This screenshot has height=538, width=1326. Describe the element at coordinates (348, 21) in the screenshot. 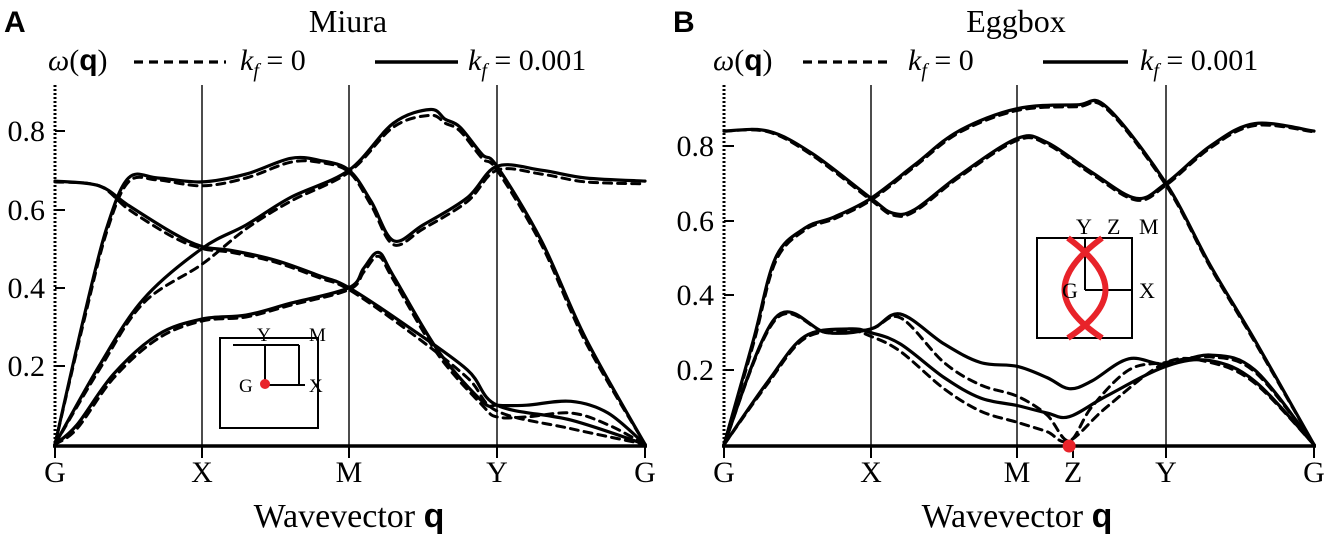

I see `panel-title: Miura` at that location.